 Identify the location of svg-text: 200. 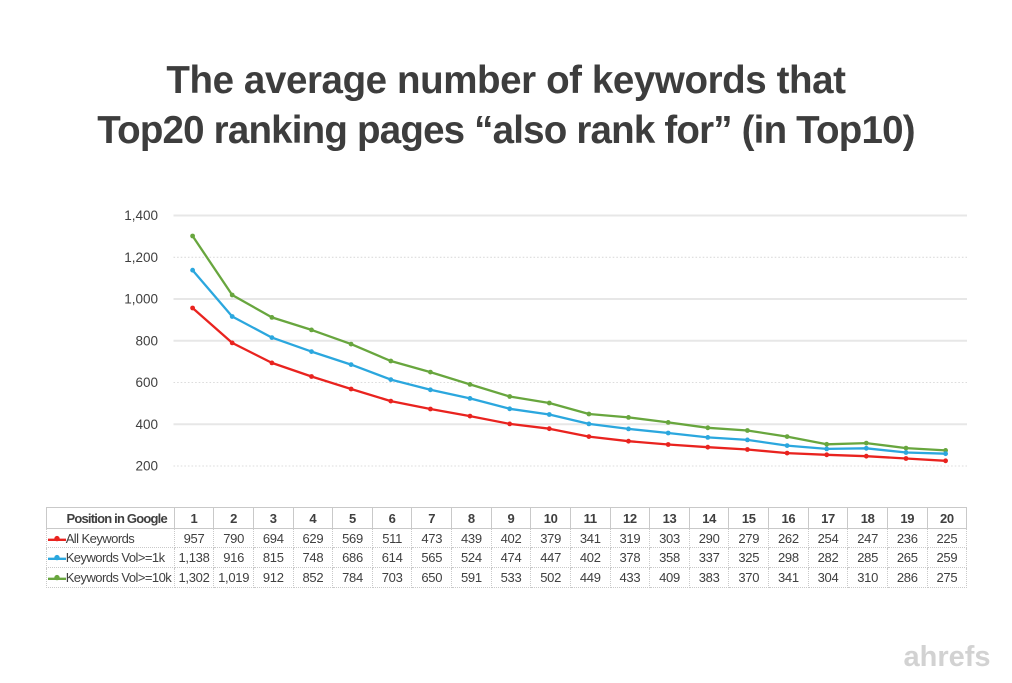
(146, 466).